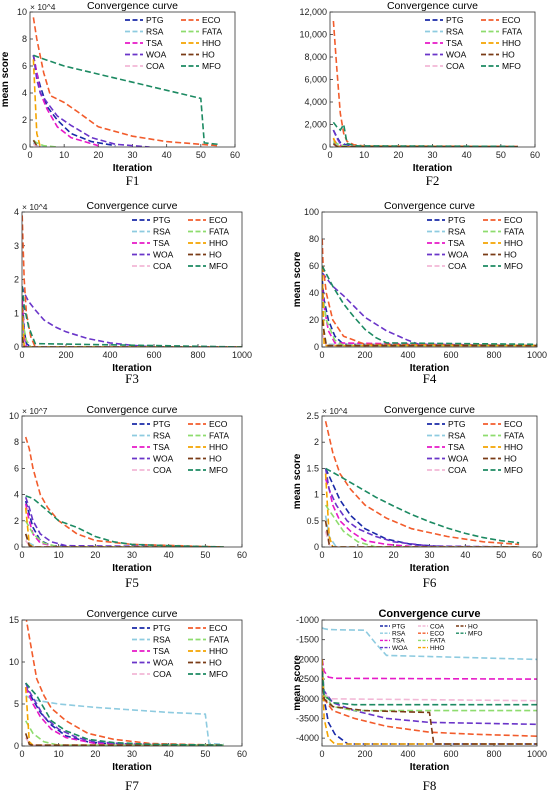 This screenshot has height=795, width=550. I want to click on x-tick-label: 60, so click(235, 155).